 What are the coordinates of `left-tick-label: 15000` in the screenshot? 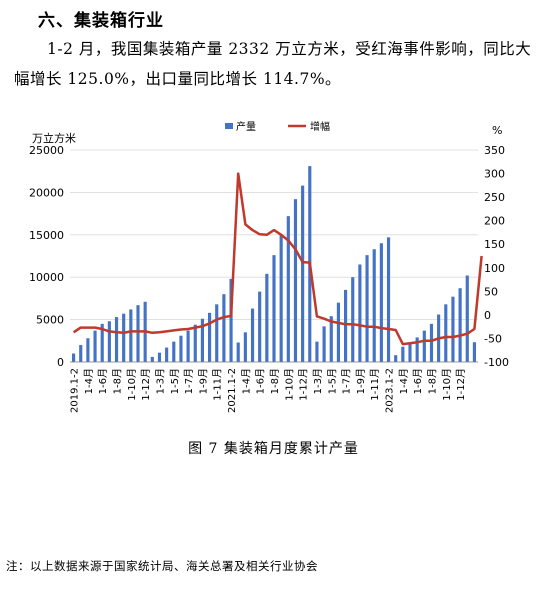 It's located at (46, 235).